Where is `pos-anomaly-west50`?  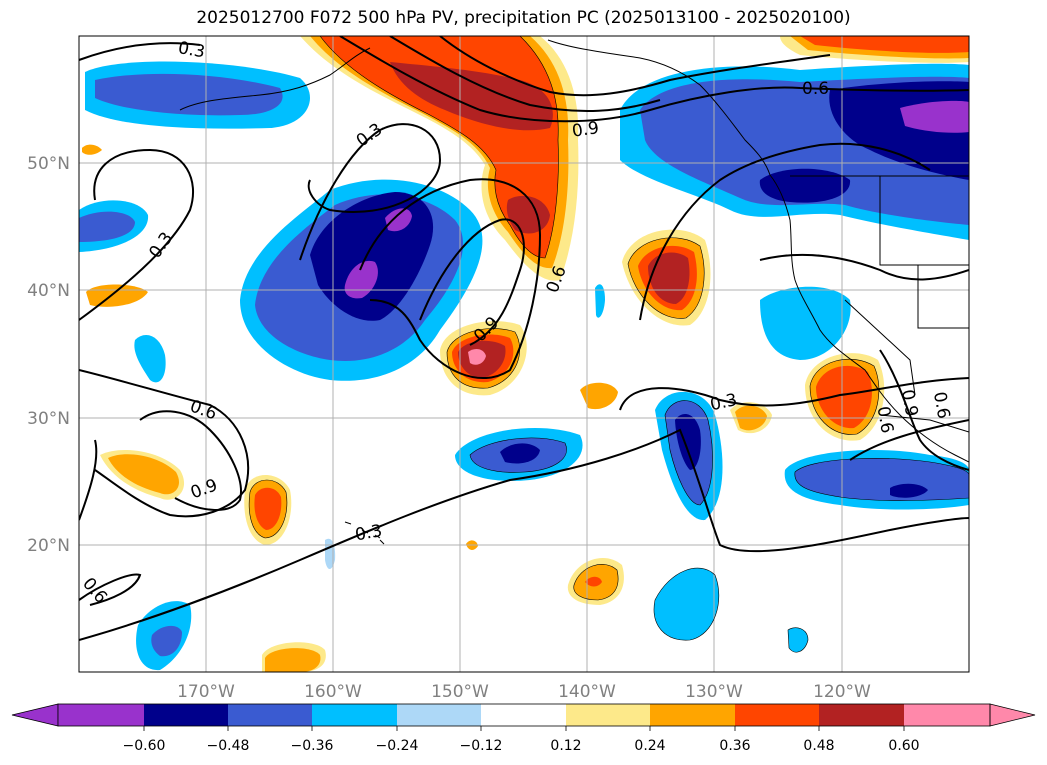 pos-anomaly-west50 is located at coordinates (92, 149).